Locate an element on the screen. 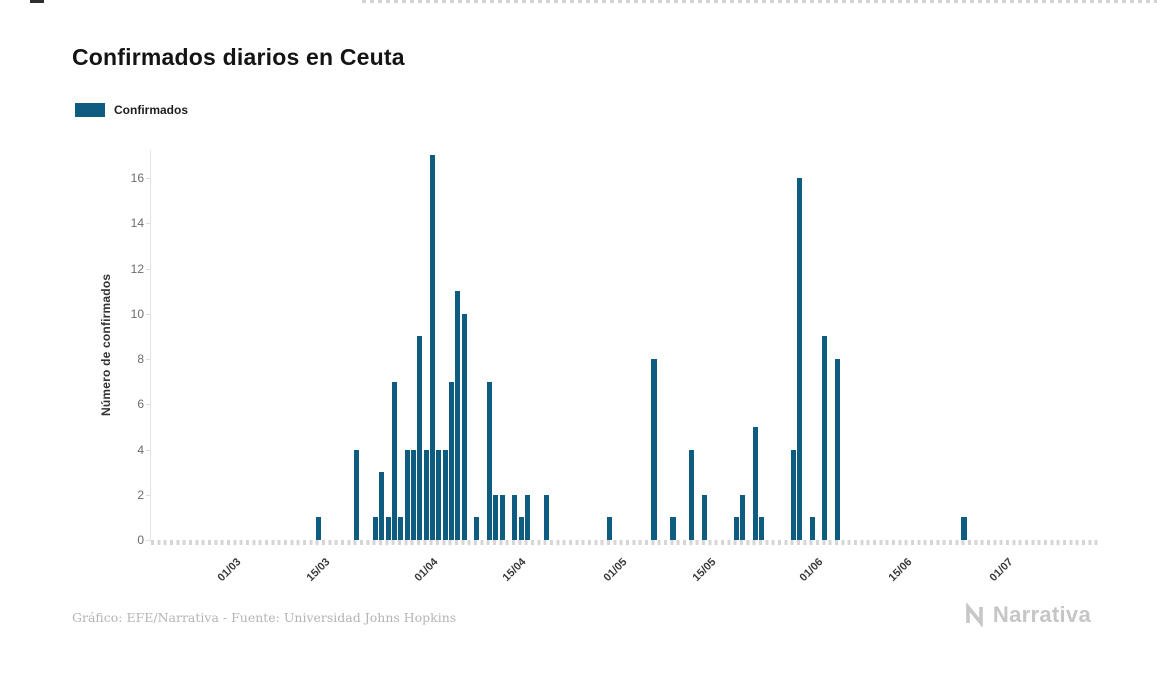 This screenshot has height=674, width=1157. narrativa-logo: Narrativa is located at coordinates (1027, 615).